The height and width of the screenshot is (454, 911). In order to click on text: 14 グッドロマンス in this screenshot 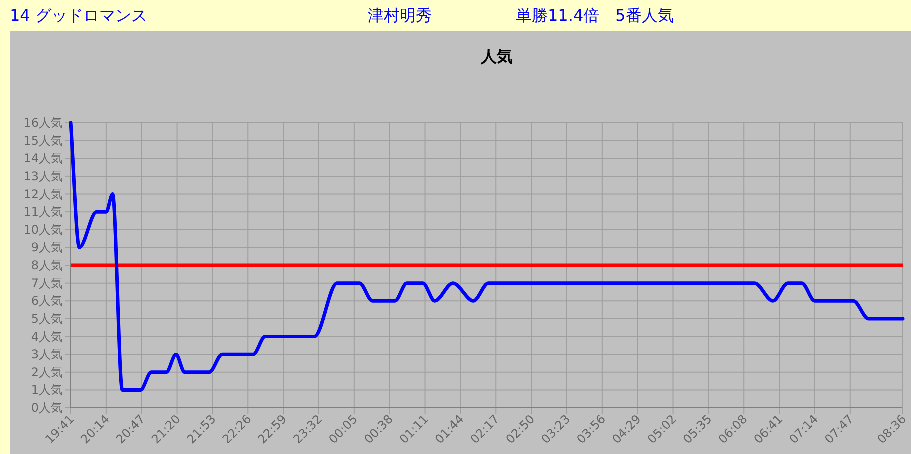, I will do `click(79, 15)`.